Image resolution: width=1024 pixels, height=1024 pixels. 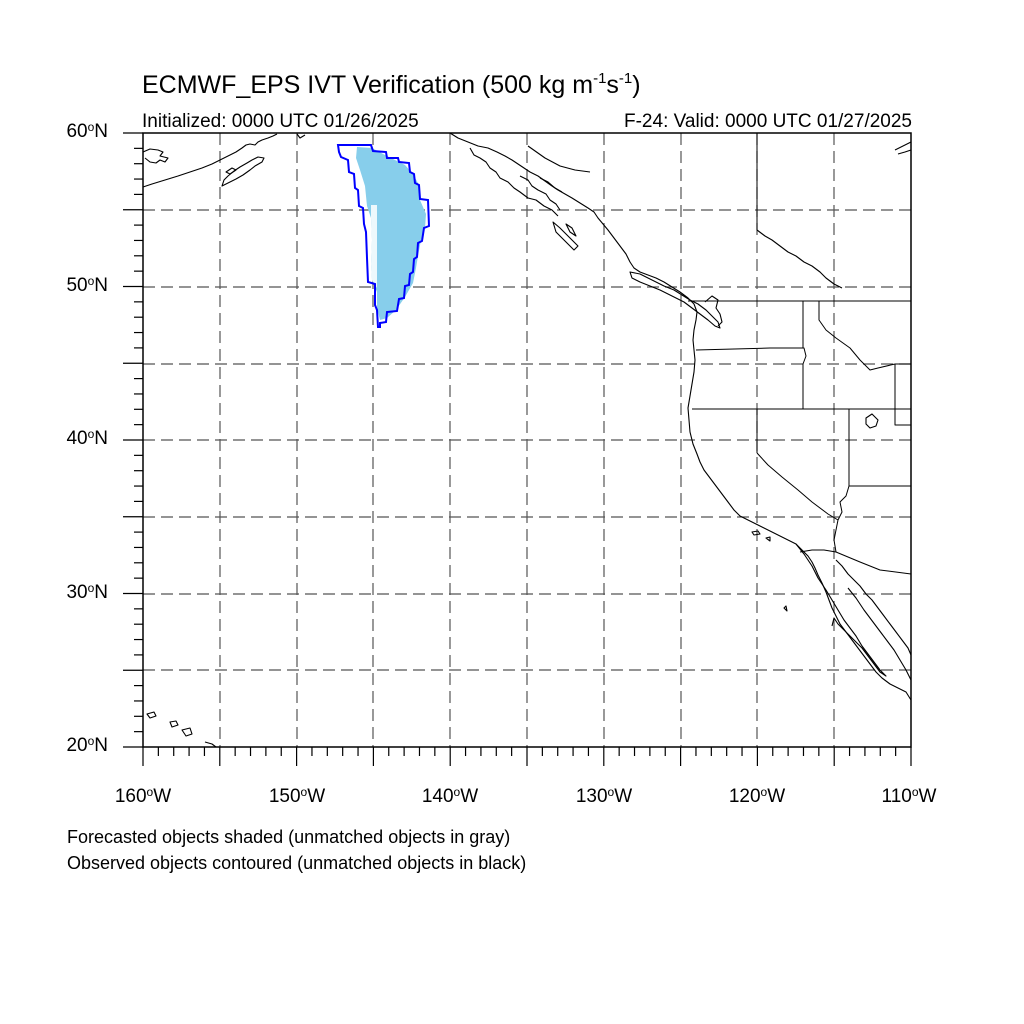 I want to click on political-borders, so click(x=800, y=354).